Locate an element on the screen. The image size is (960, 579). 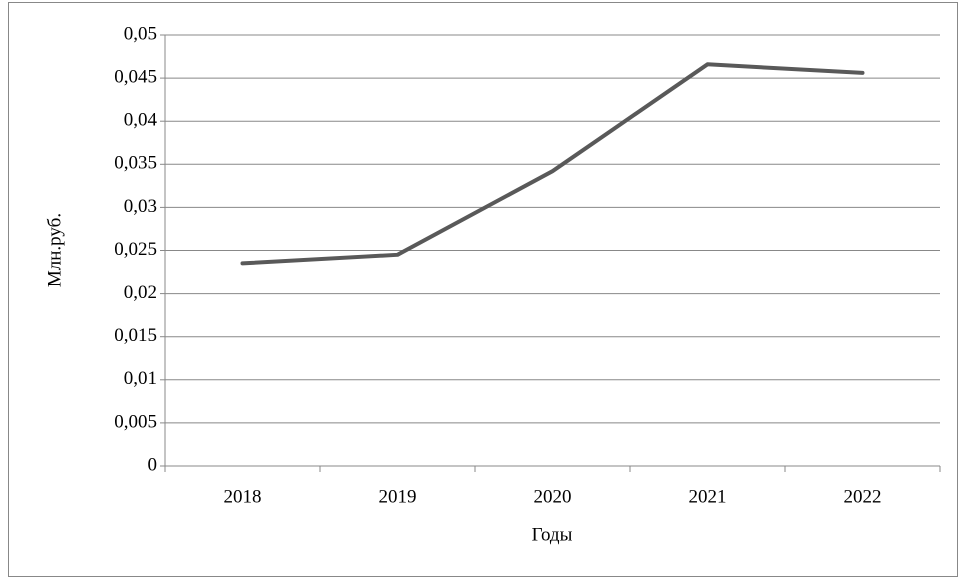
y-tick-label: 0,015 is located at coordinates (135, 335).